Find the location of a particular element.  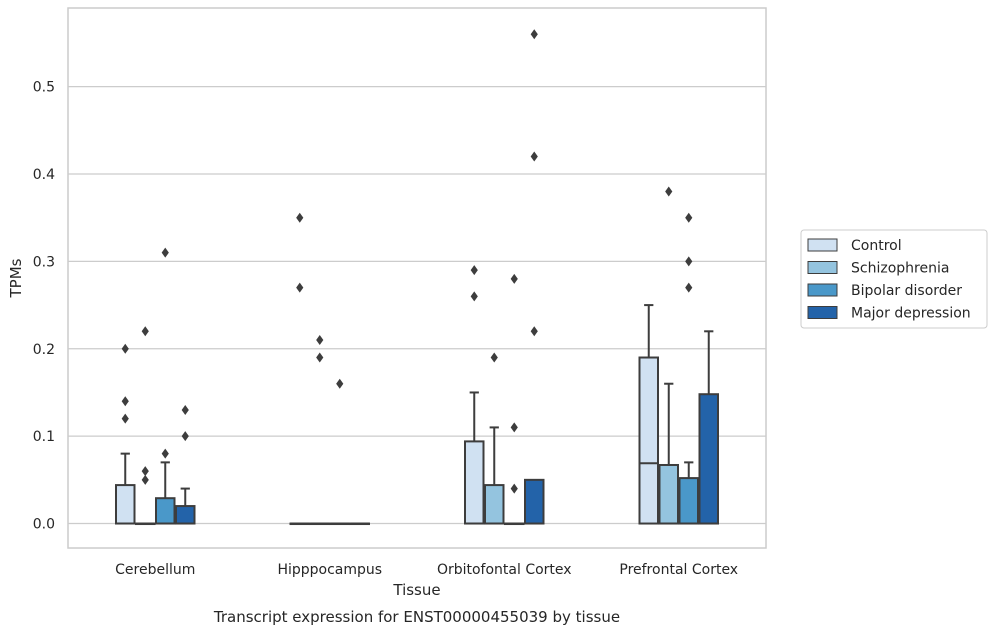

y-tick-label: 0.0 is located at coordinates (44, 525).